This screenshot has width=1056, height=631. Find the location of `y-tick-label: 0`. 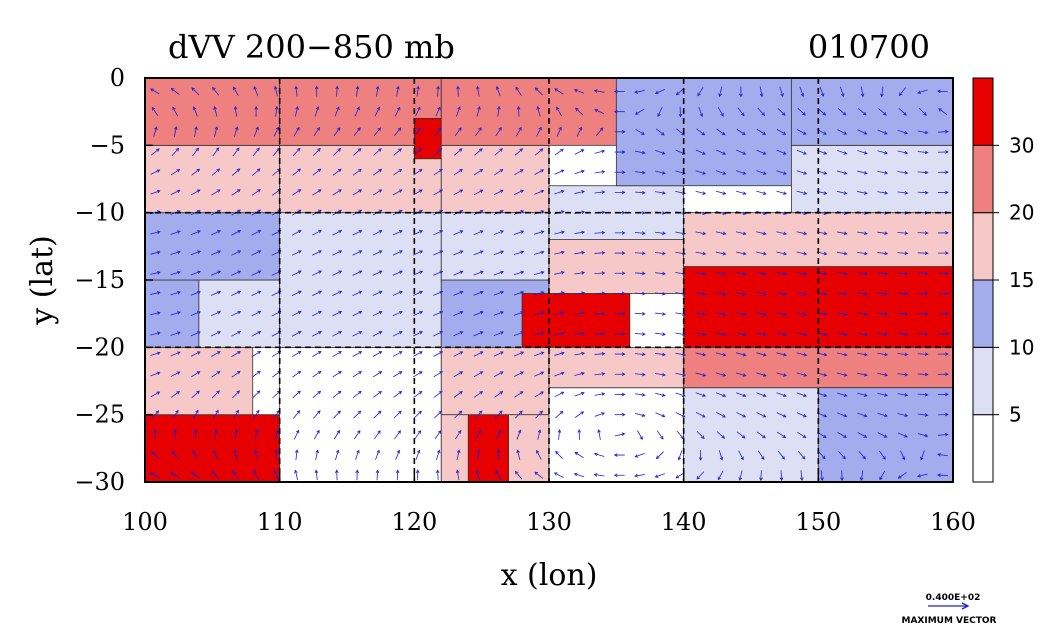

y-tick-label: 0 is located at coordinates (117, 78).